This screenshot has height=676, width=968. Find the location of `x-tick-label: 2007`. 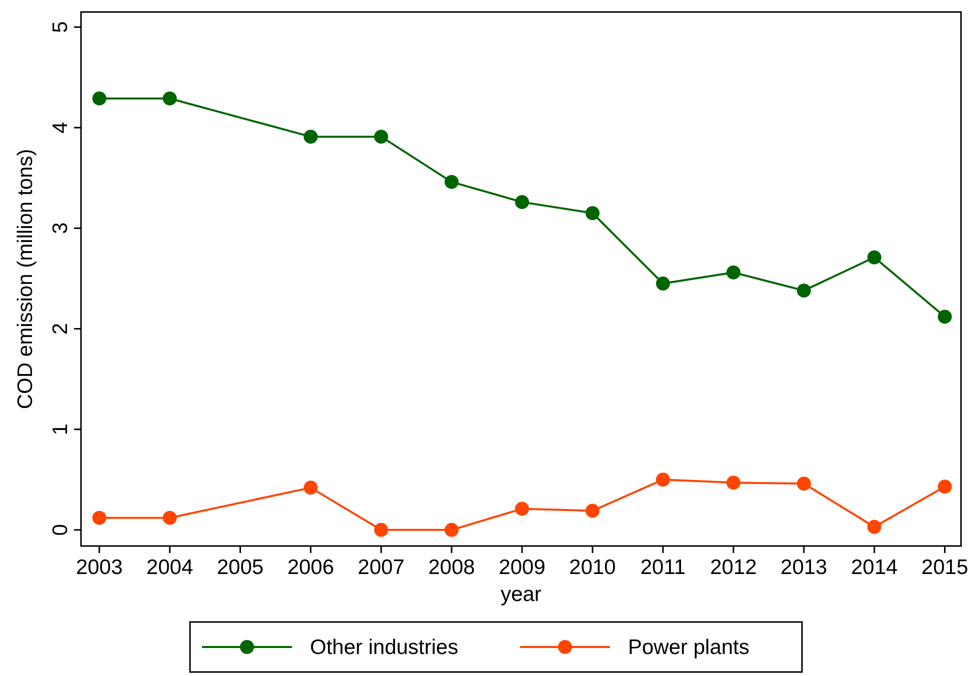

x-tick-label: 2007 is located at coordinates (381, 567).